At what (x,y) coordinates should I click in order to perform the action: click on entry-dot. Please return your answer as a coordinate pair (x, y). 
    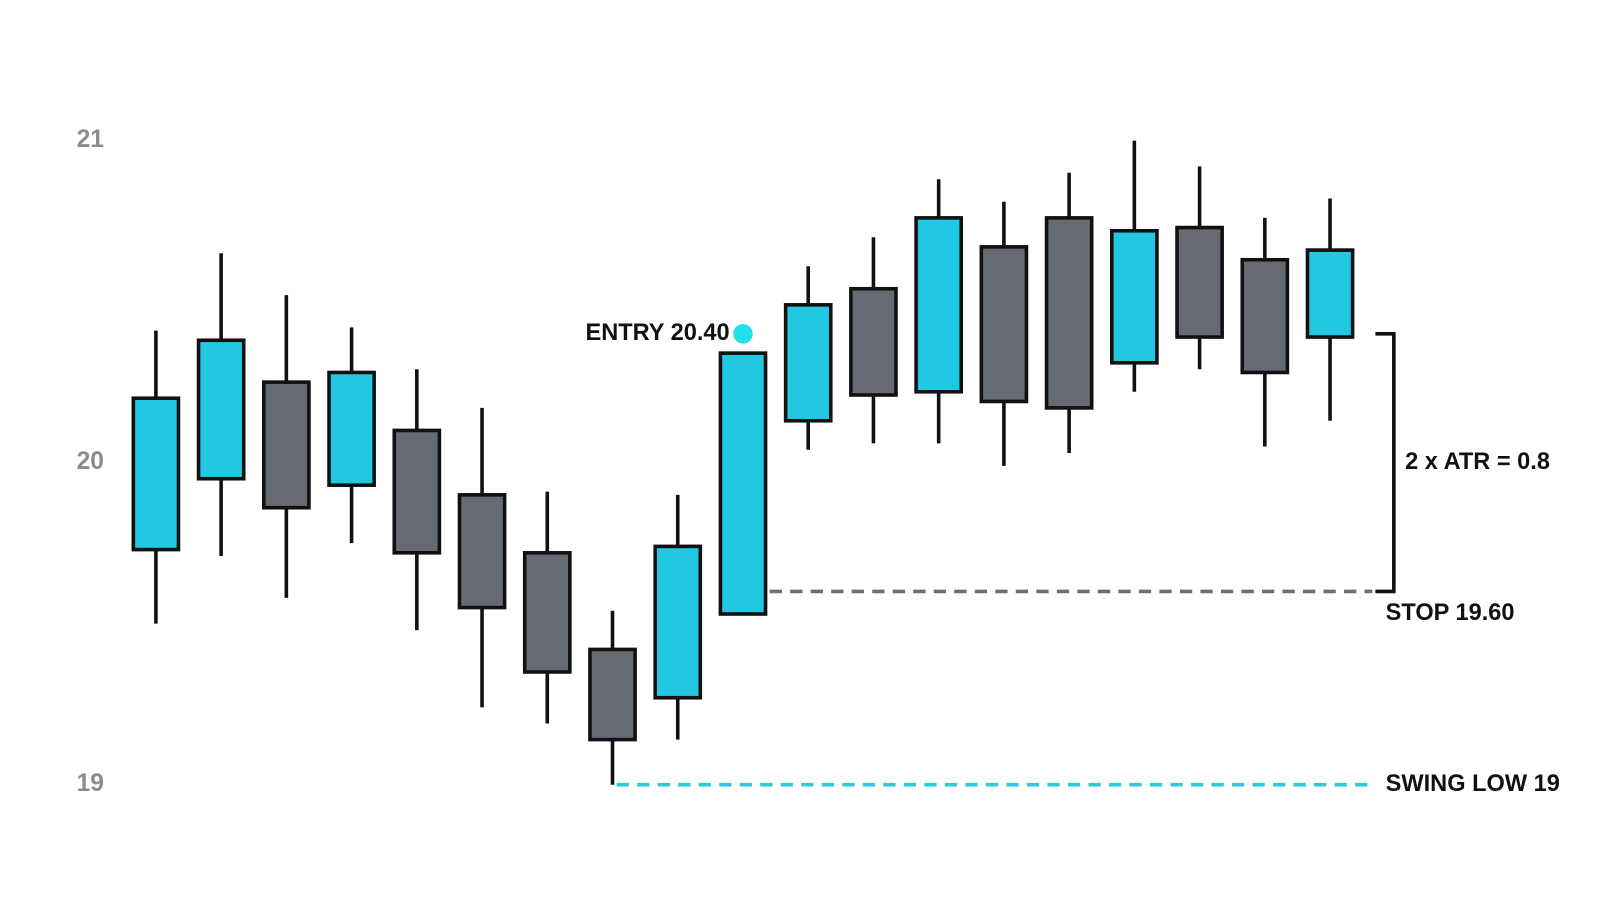
    Looking at the image, I should click on (743, 334).